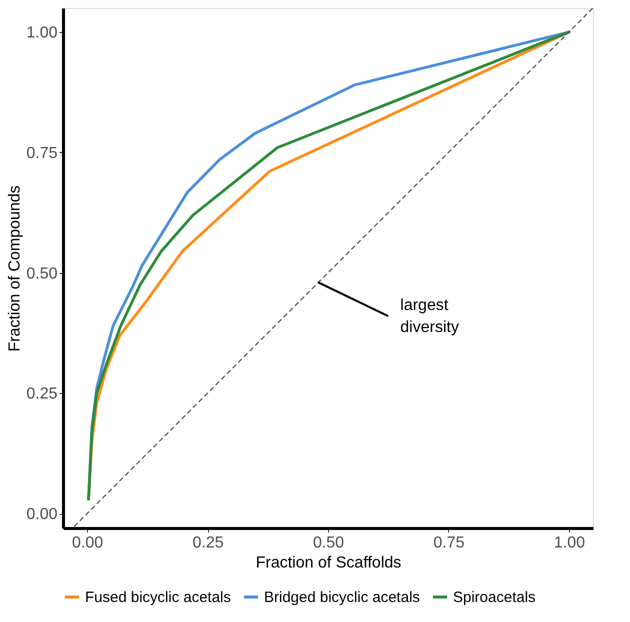  What do you see at coordinates (42, 394) in the screenshot?
I see `y-tick-label: 0.25` at bounding box center [42, 394].